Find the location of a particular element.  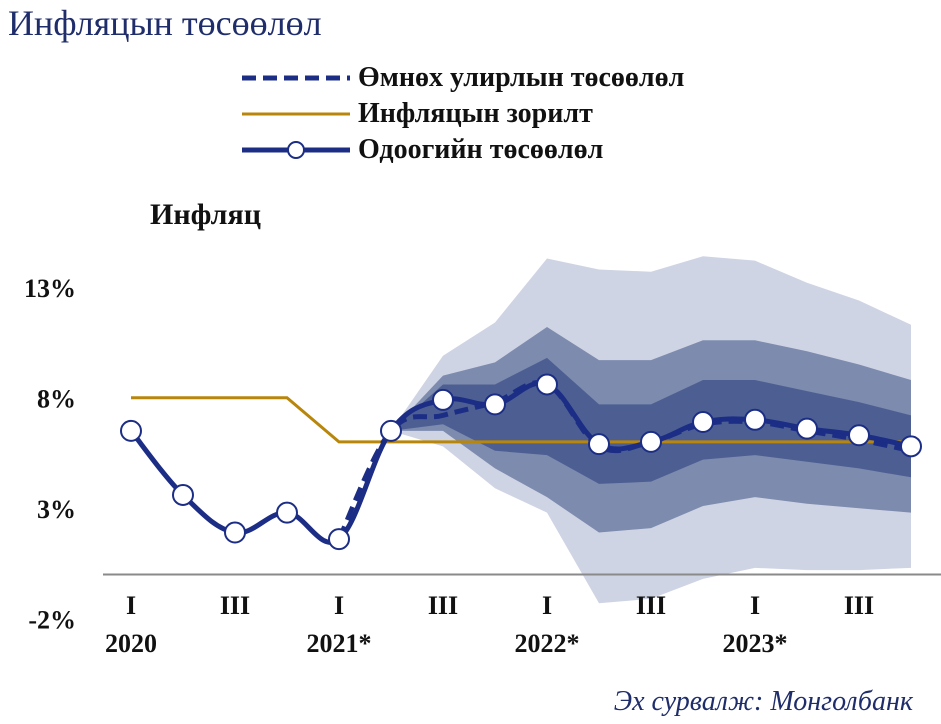

y-tick-label: 13% is located at coordinates (50, 288).